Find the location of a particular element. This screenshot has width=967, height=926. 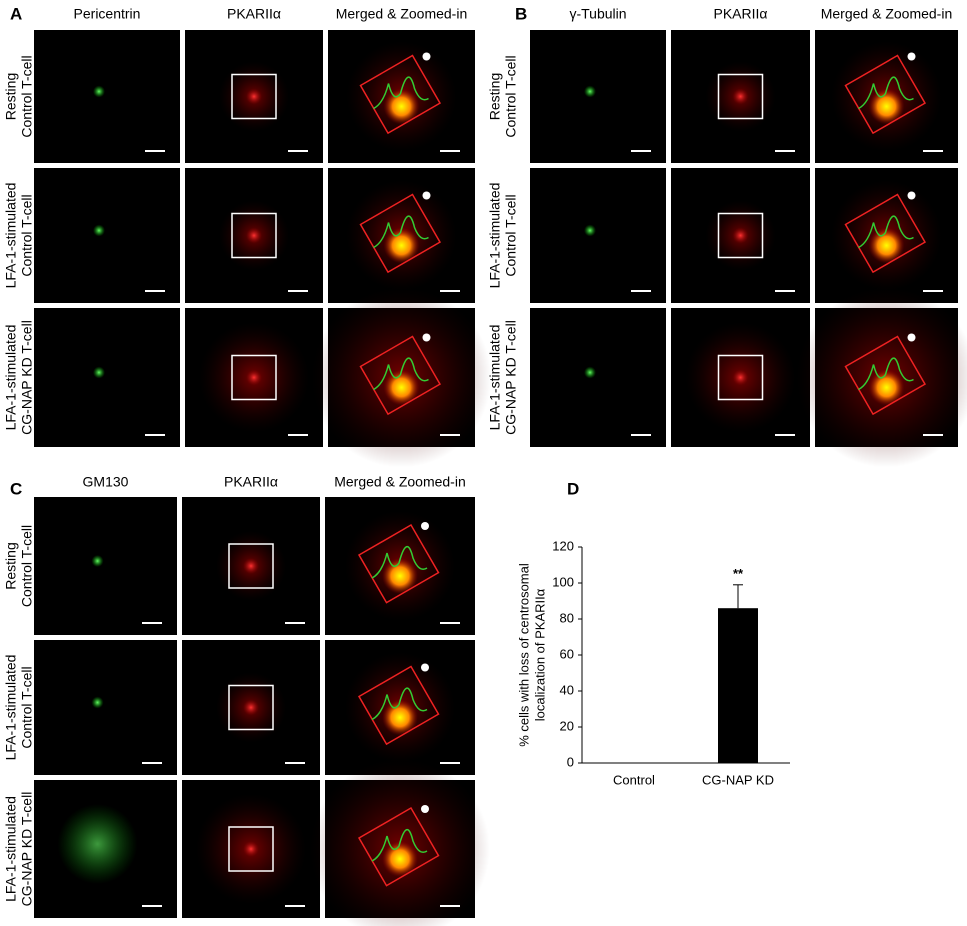

panel-letter: D is located at coordinates (573, 488).